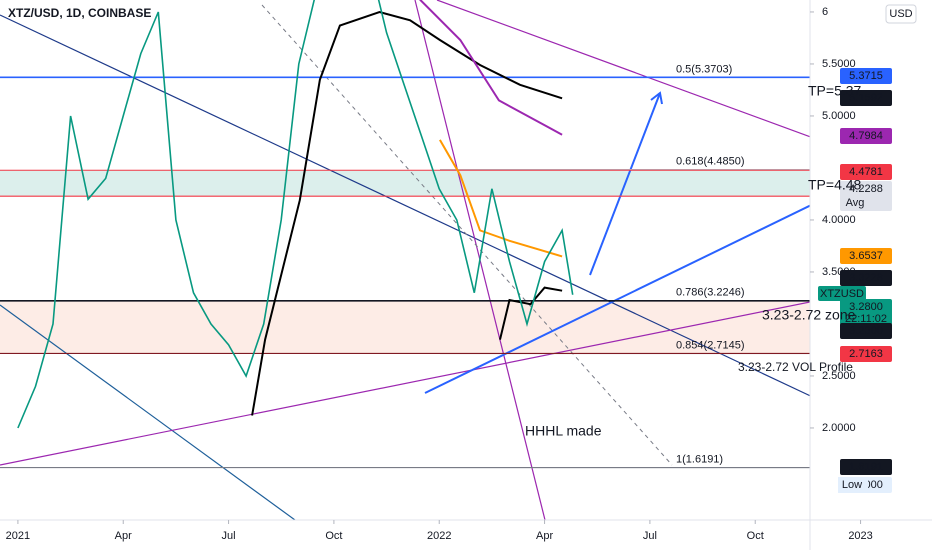 Image resolution: width=932 pixels, height=550 pixels. Describe the element at coordinates (855, 203) in the screenshot. I see `price-tag-note: Avg` at that location.